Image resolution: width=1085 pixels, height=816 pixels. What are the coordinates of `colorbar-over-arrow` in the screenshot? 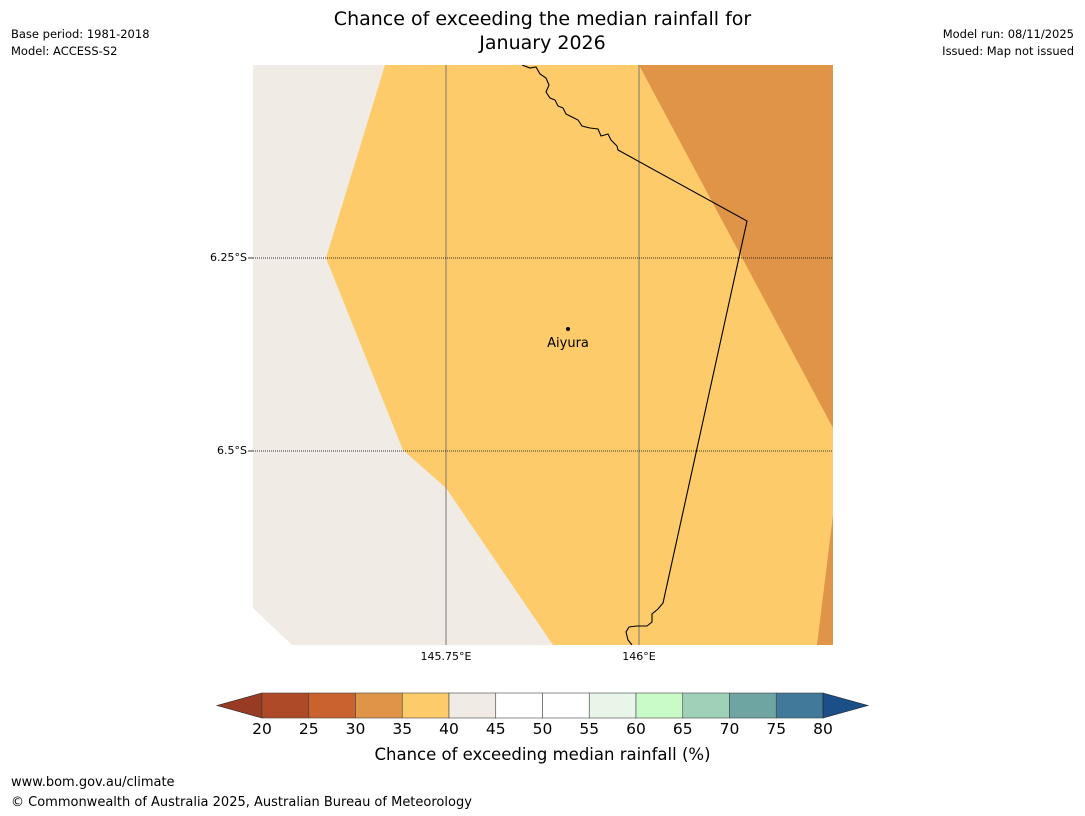 It's located at (846, 705).